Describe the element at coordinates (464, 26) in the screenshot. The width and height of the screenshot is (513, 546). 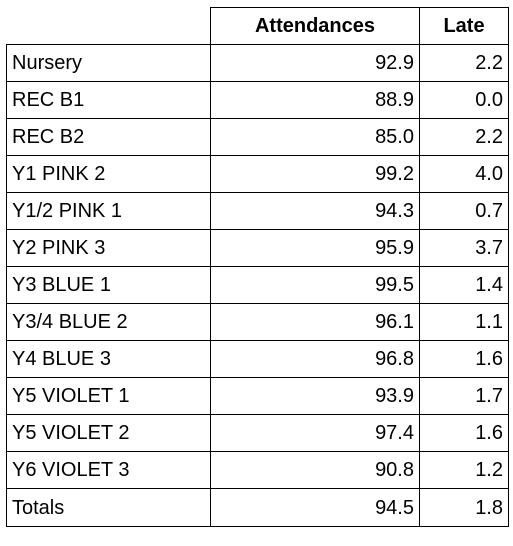
I see `header-late: Late` at that location.